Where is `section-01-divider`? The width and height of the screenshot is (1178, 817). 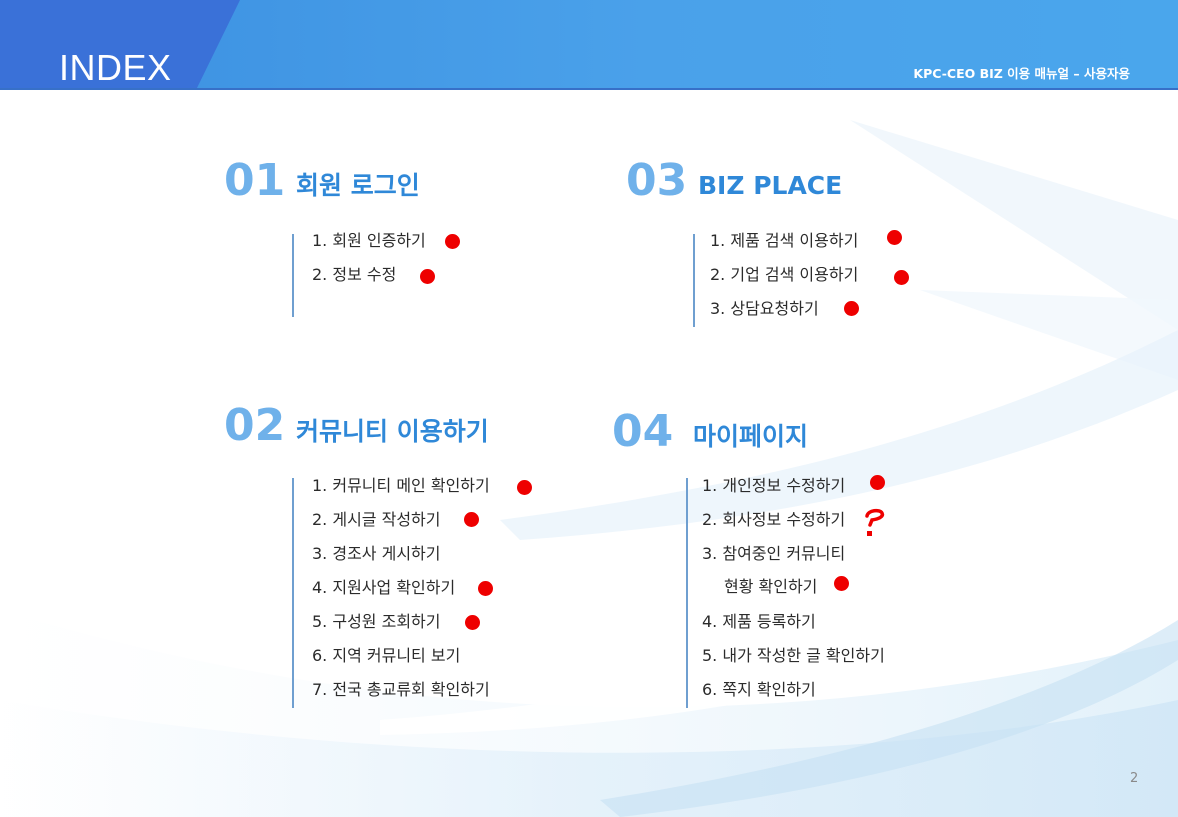
section-01-divider is located at coordinates (293, 275).